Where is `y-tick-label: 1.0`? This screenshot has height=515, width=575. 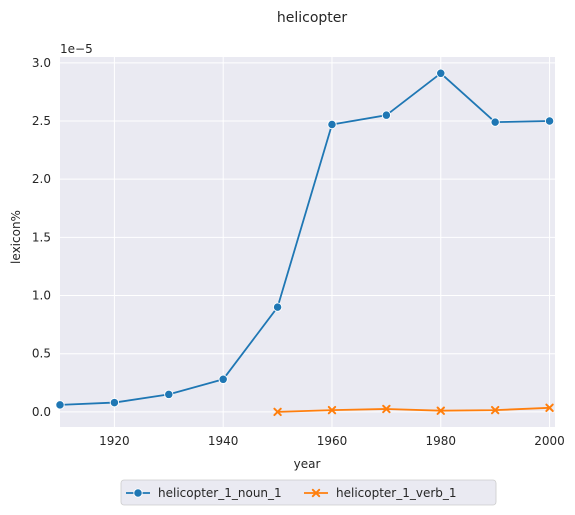
y-tick-label: 1.0 is located at coordinates (41, 296).